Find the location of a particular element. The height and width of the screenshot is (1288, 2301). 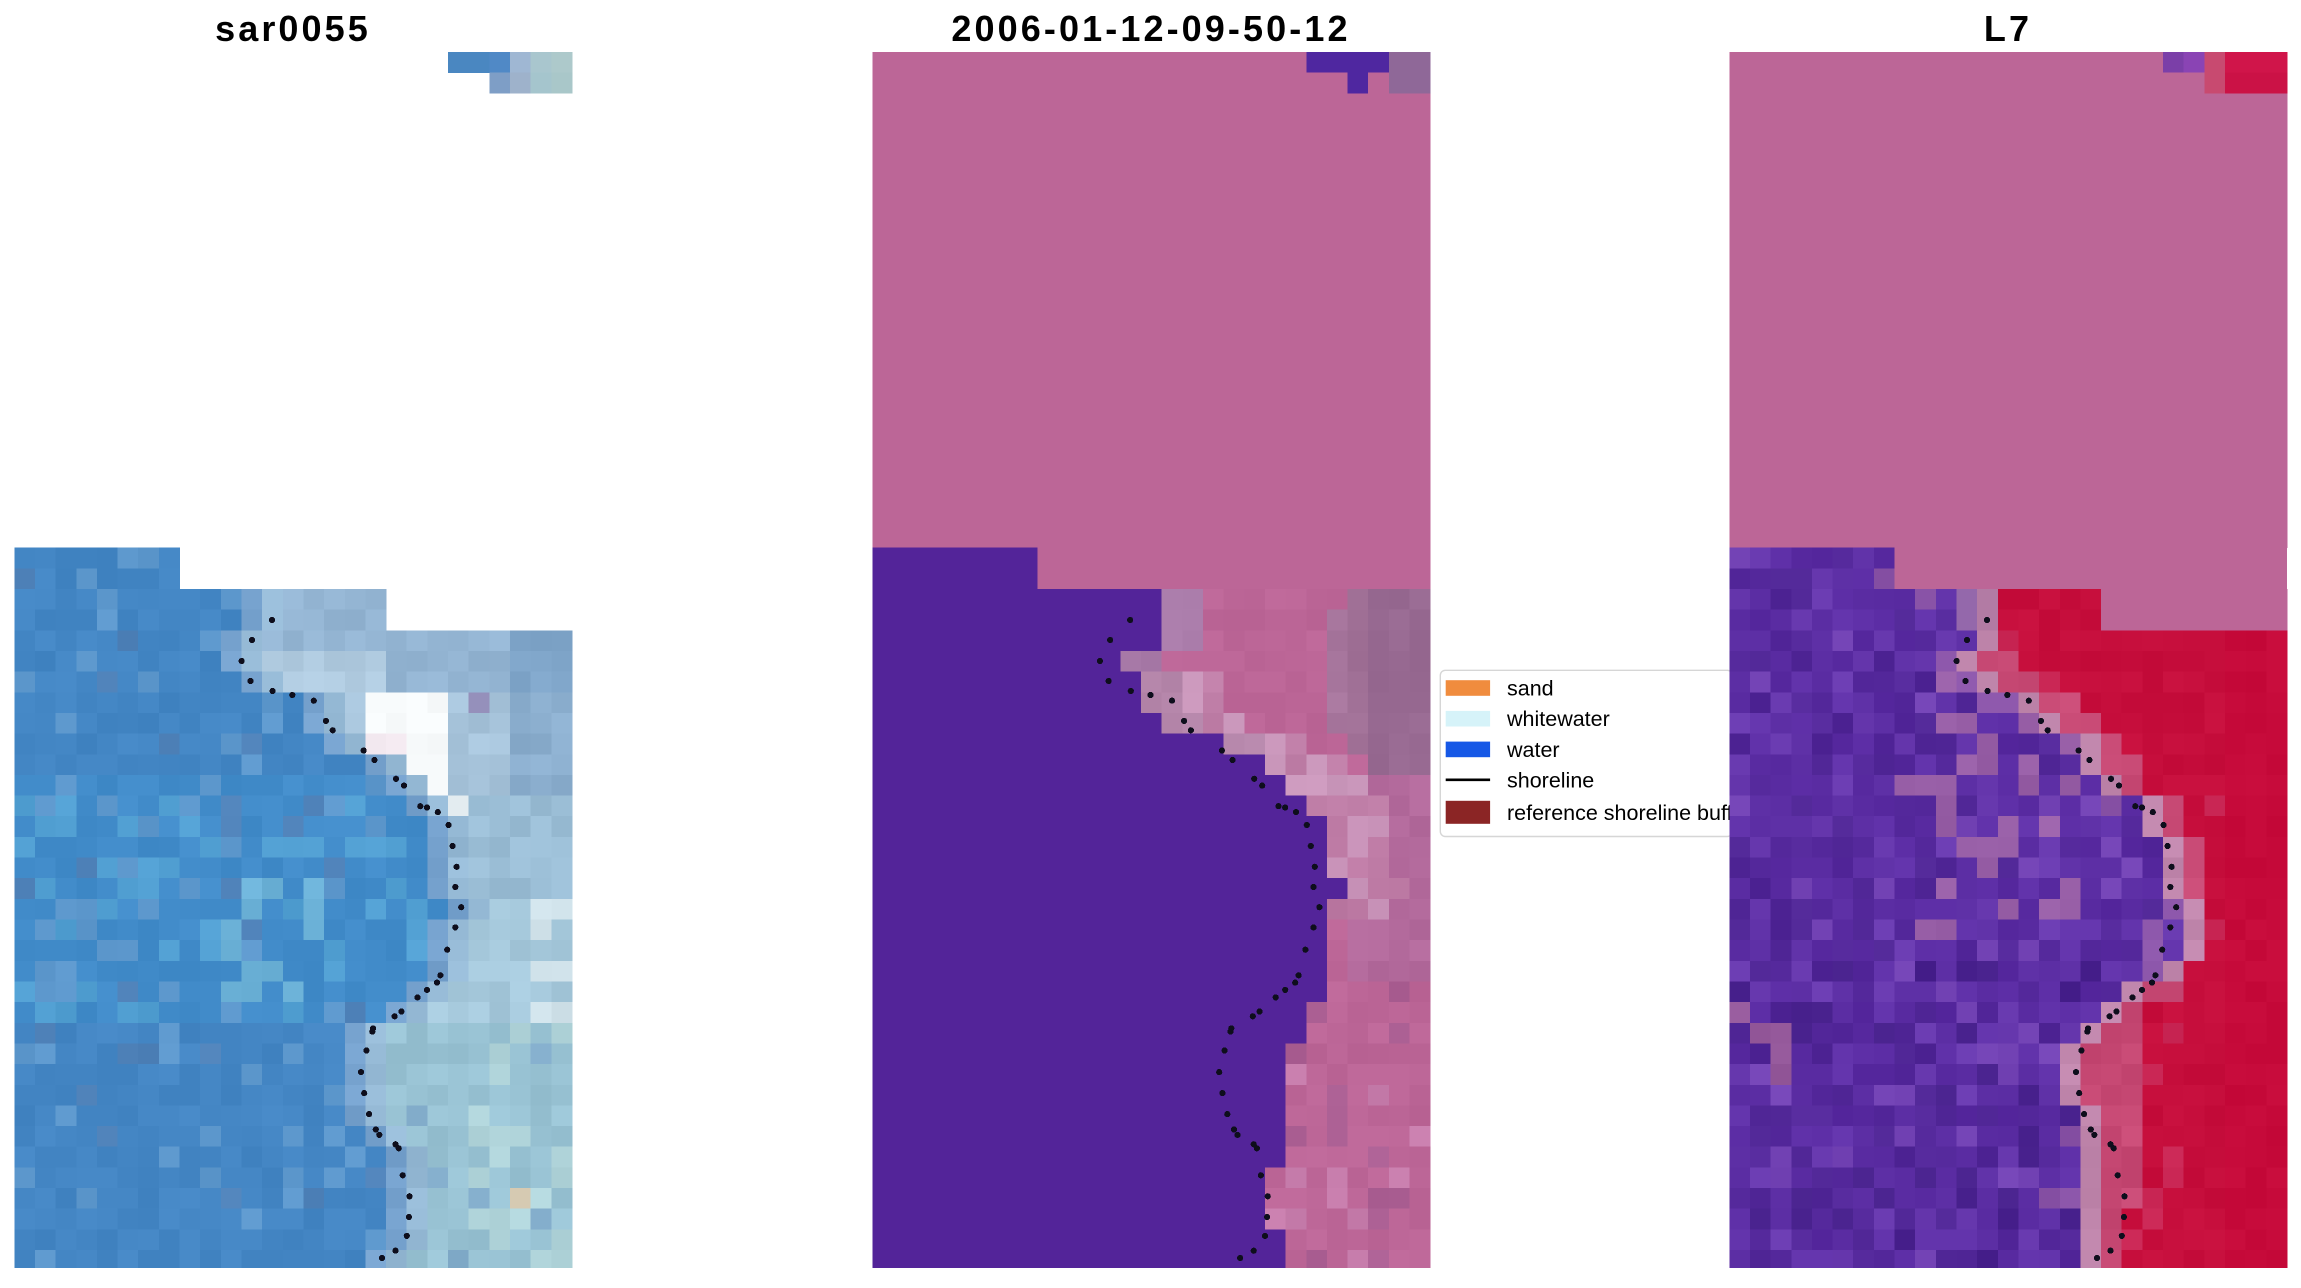

svg-text: water is located at coordinates (1533, 750).